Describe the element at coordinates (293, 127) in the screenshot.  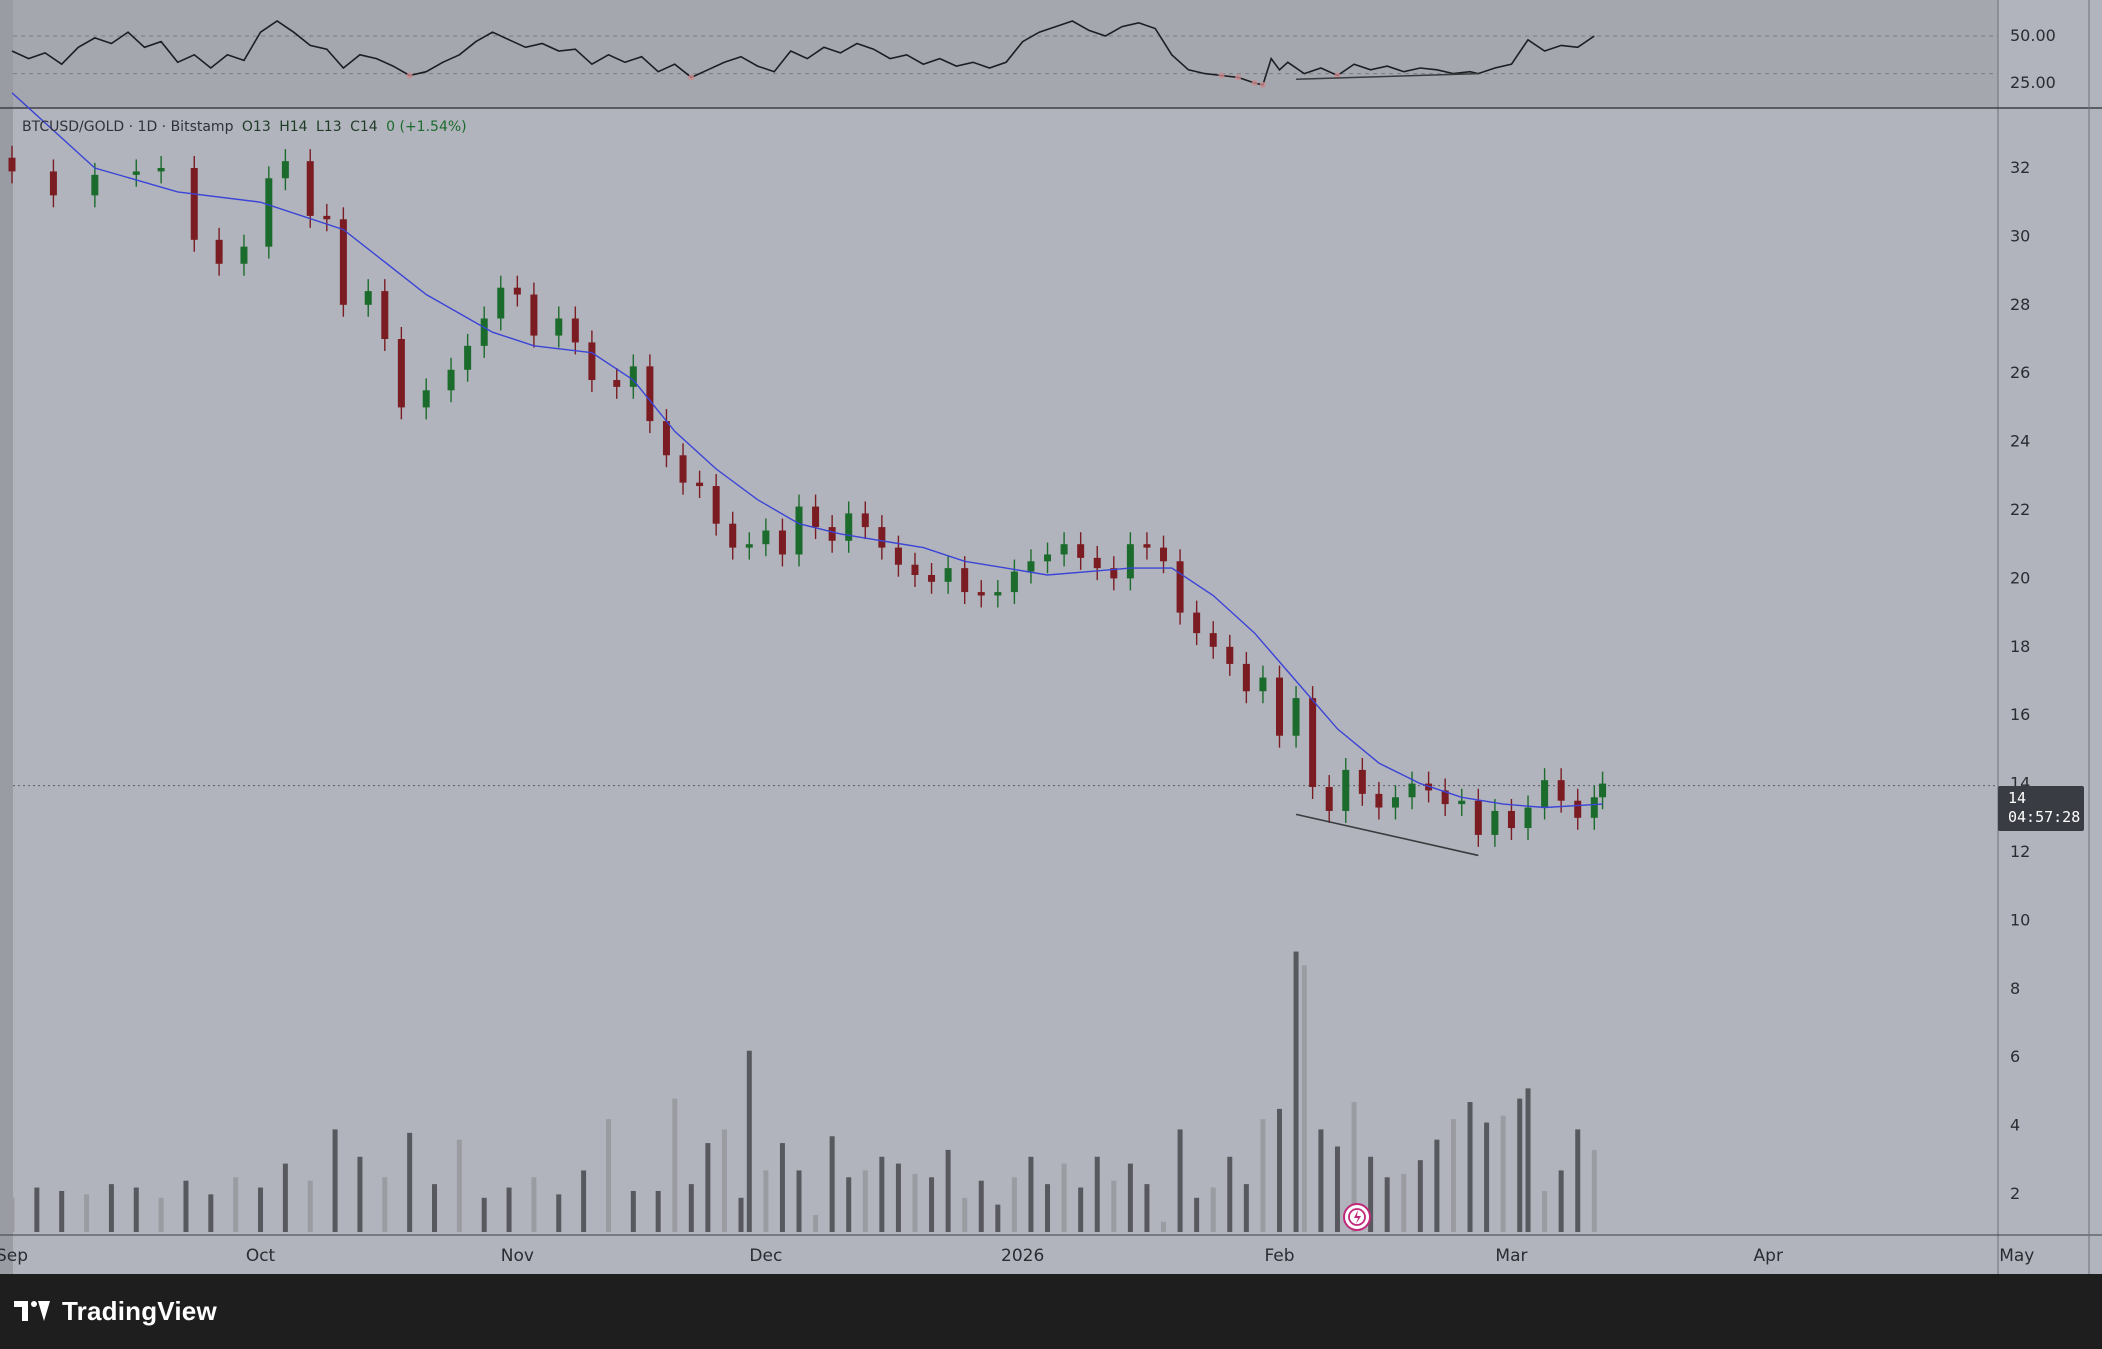
I see `legend-high: H14` at that location.